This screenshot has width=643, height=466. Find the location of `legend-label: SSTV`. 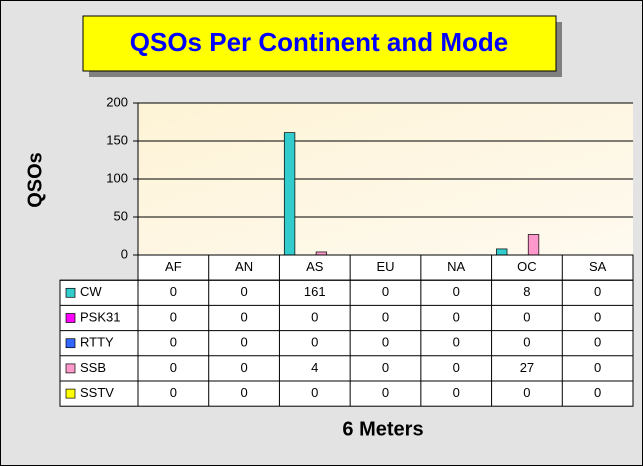

legend-label: SSTV is located at coordinates (97, 392).